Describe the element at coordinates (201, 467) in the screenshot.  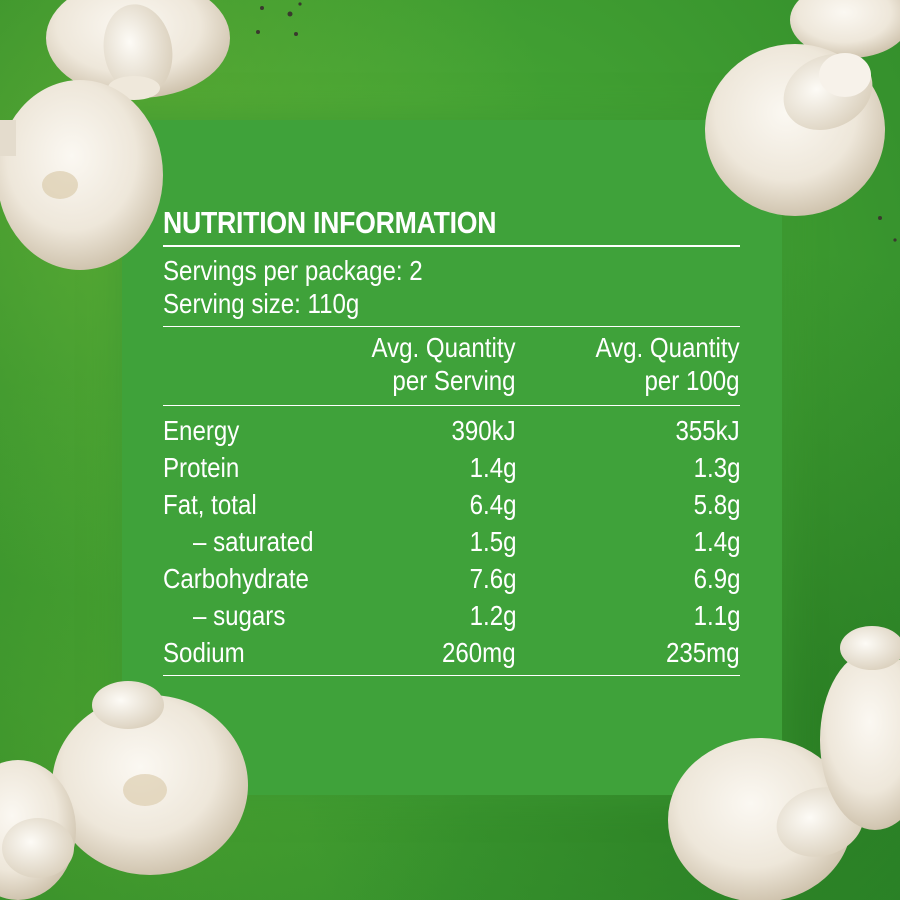
I see `nutrient-name: Protein` at that location.